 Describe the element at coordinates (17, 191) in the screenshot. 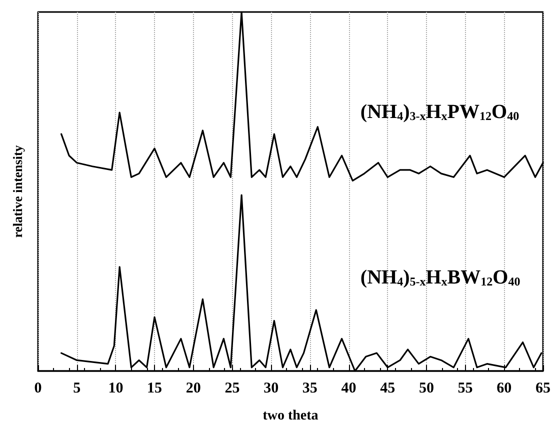

I see `y-axis-title: relative intensity` at that location.